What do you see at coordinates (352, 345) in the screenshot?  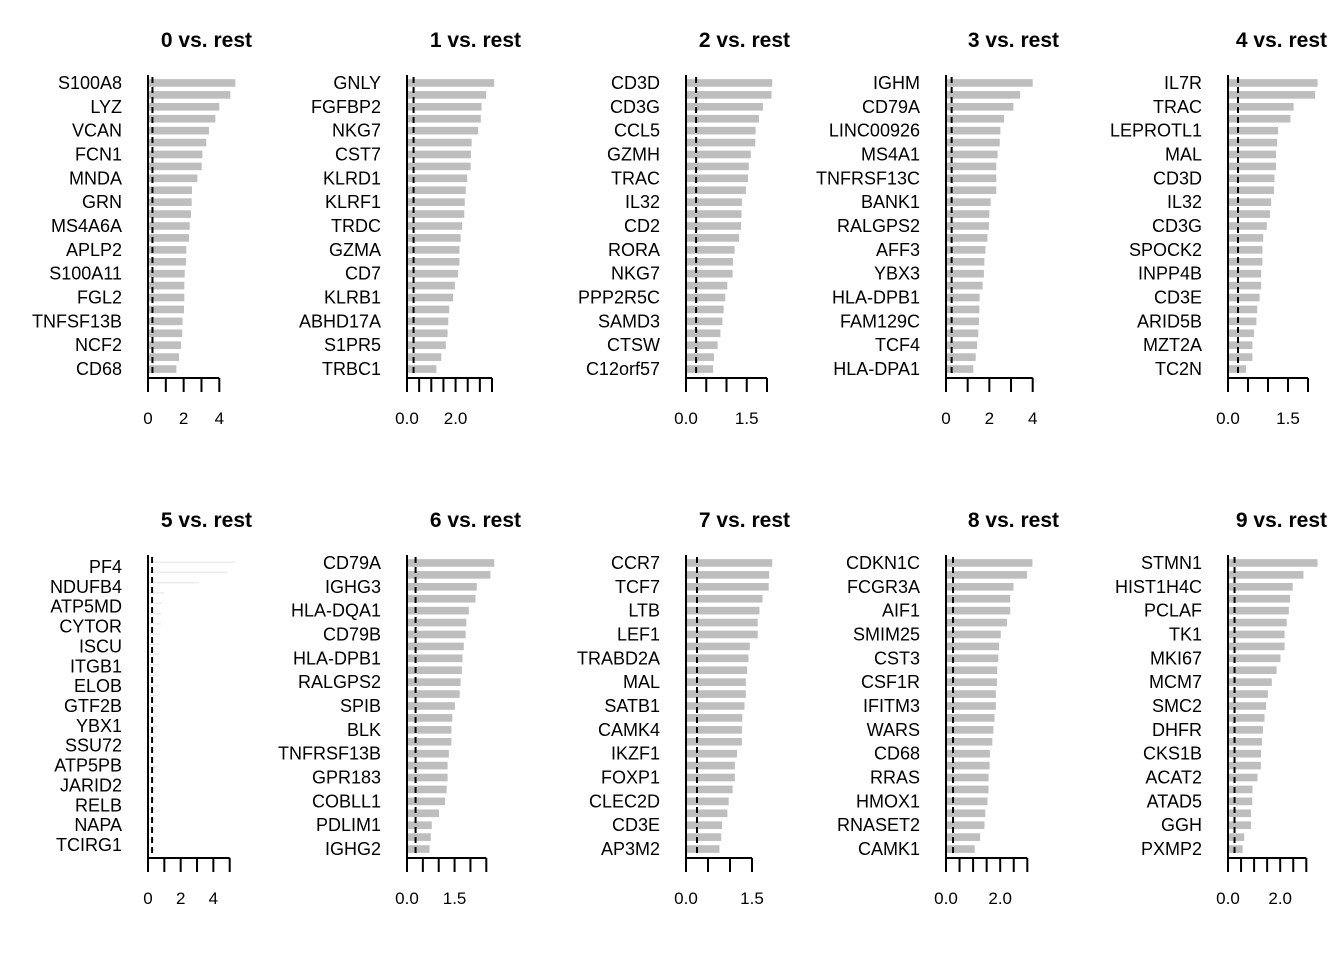 I see `gene-label: S1PR5` at bounding box center [352, 345].